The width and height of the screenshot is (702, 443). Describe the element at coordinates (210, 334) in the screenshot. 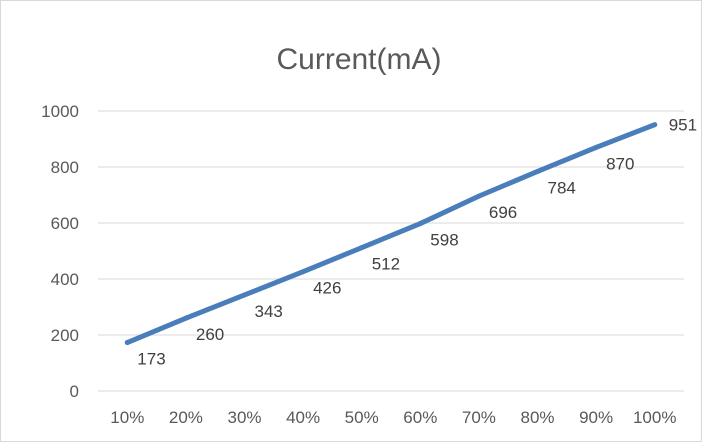

I see `data-label: 260` at that location.